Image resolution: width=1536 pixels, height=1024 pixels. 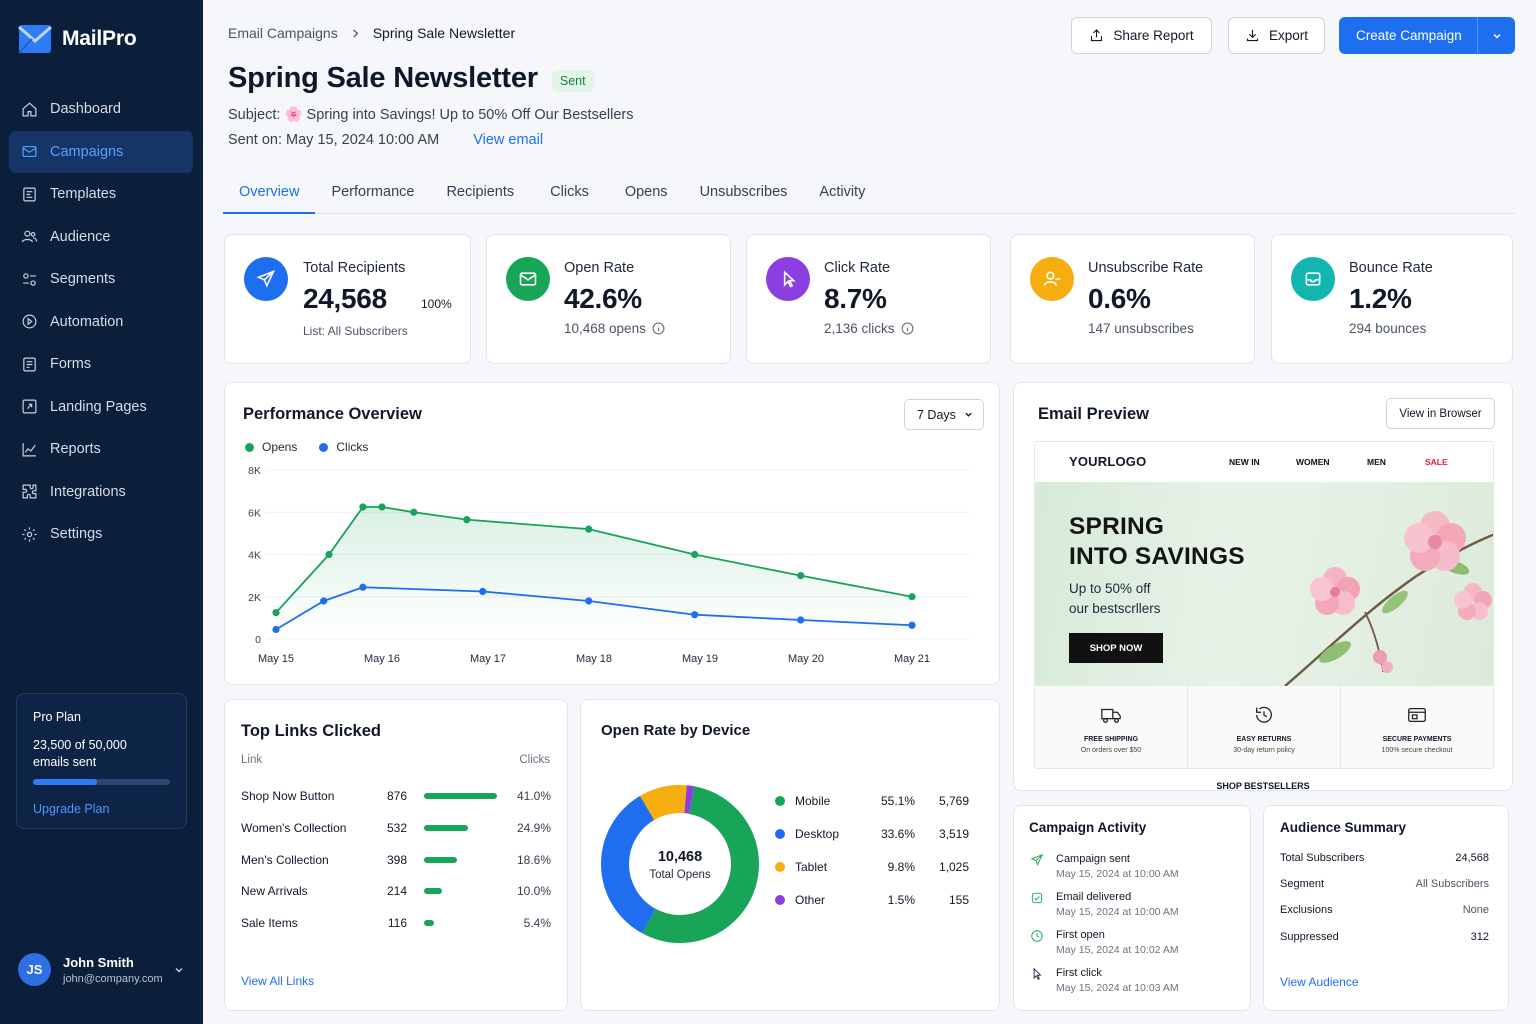 I want to click on email-hero-subtitle: Up to 50% off our bestscrllers, so click(x=1115, y=599).